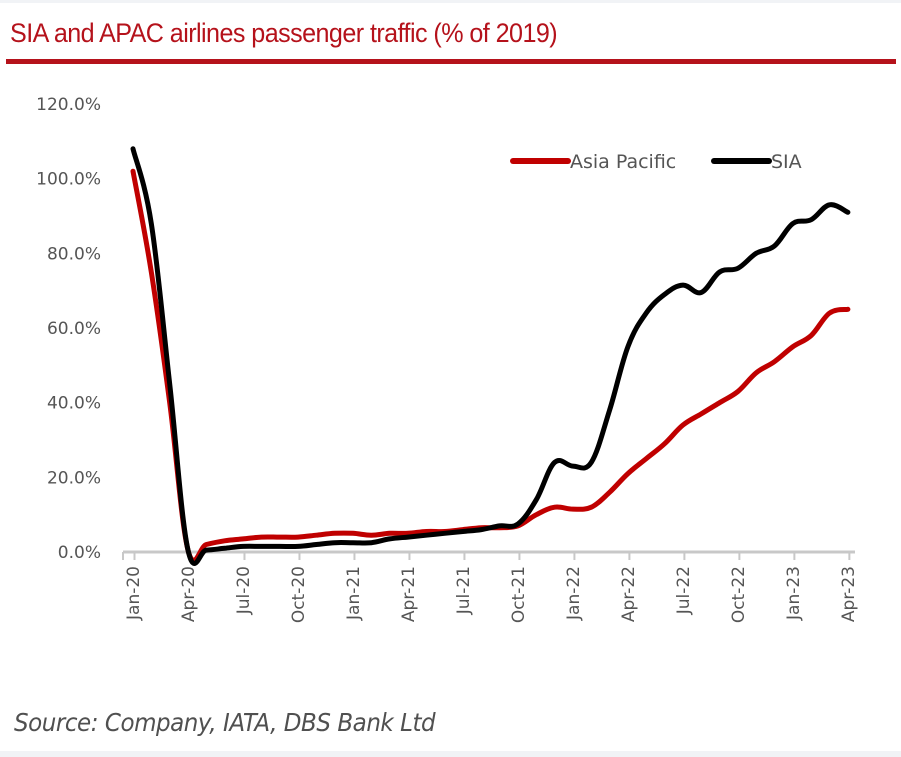 The width and height of the screenshot is (901, 757). Describe the element at coordinates (225, 722) in the screenshot. I see `source-note: Source: Company, IATA, DBS Bank Ltd` at that location.